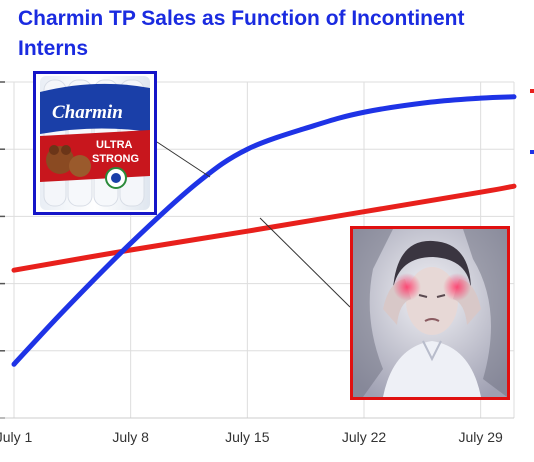  What do you see at coordinates (130, 437) in the screenshot?
I see `x-tick-label: July 8` at bounding box center [130, 437].